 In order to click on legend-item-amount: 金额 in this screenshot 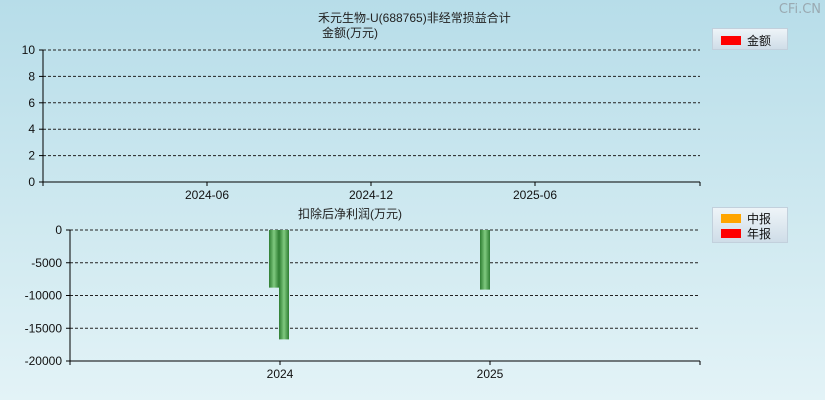, I will do `click(746, 40)`.